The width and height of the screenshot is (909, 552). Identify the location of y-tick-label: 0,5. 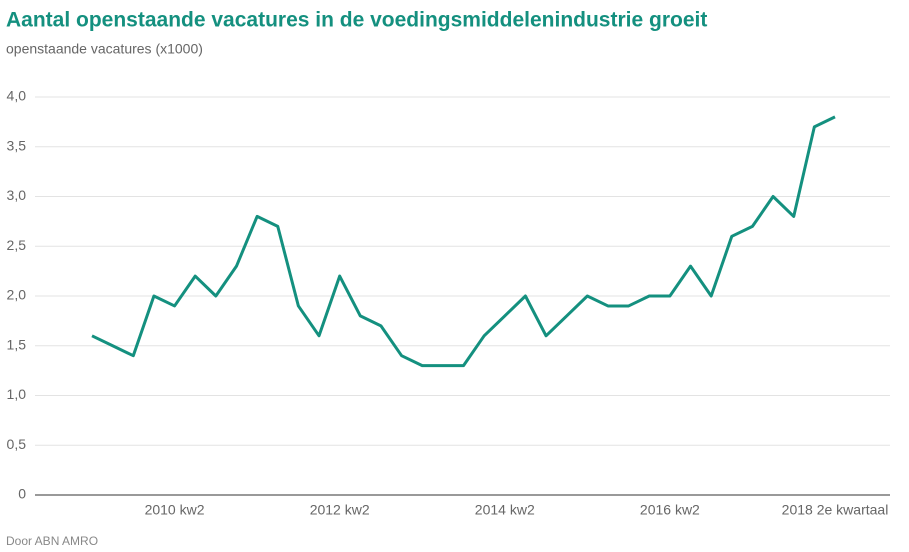
(17, 444).